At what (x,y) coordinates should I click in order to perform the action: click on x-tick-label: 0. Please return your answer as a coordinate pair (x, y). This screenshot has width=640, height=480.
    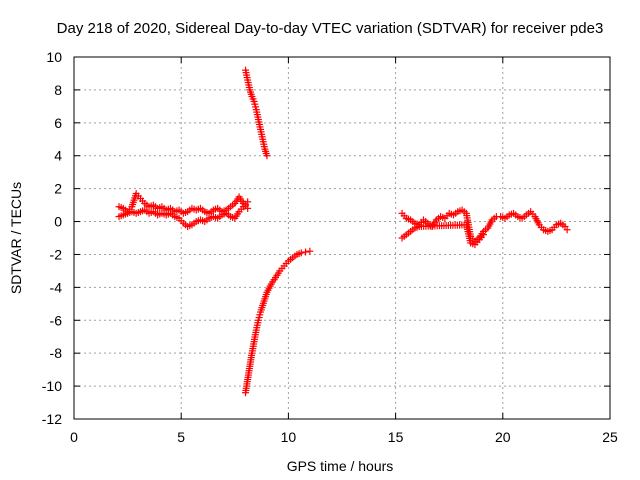
    Looking at the image, I should click on (74, 437).